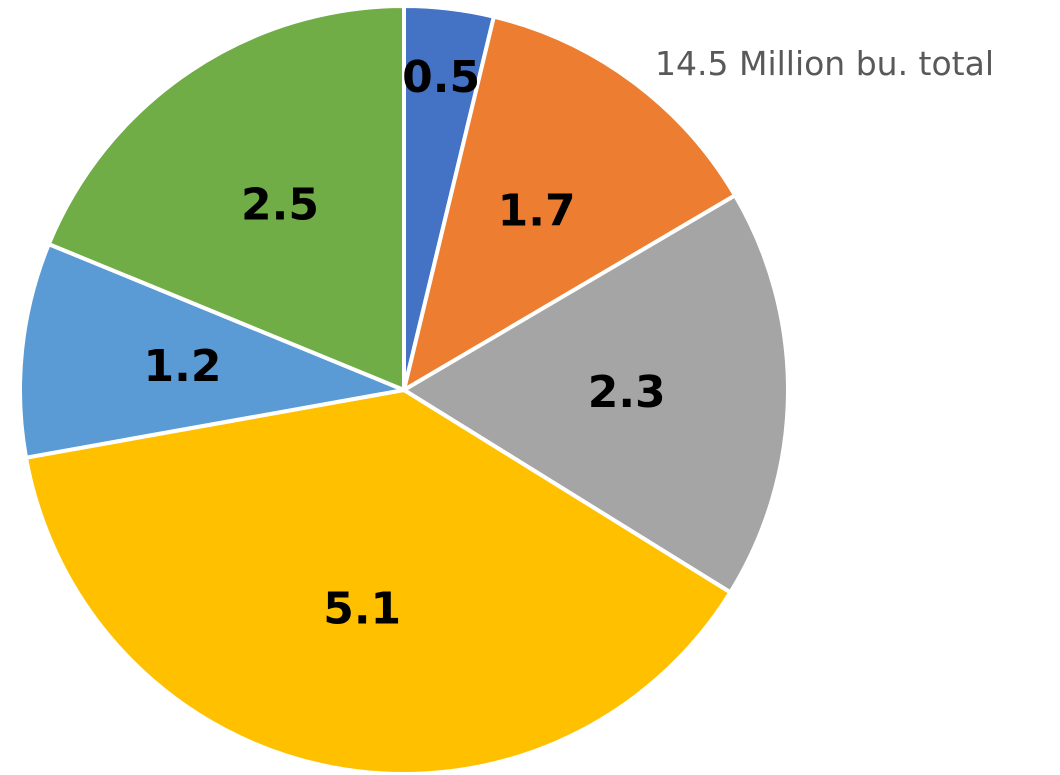 This screenshot has height=775, width=1060. I want to click on pie-slice-label-4: 1.2, so click(183, 366).